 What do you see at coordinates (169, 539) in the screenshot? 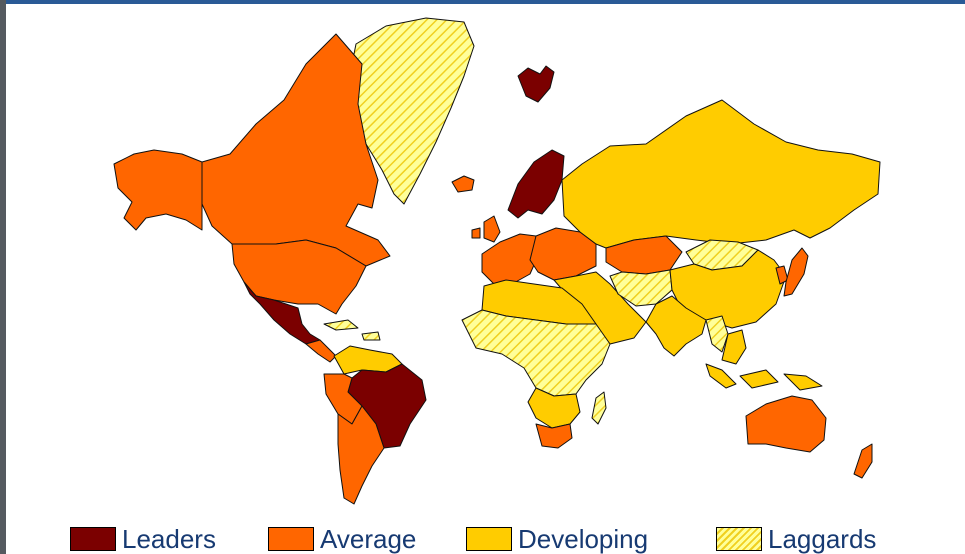
I see `legend-label-leaders: Leaders` at bounding box center [169, 539].